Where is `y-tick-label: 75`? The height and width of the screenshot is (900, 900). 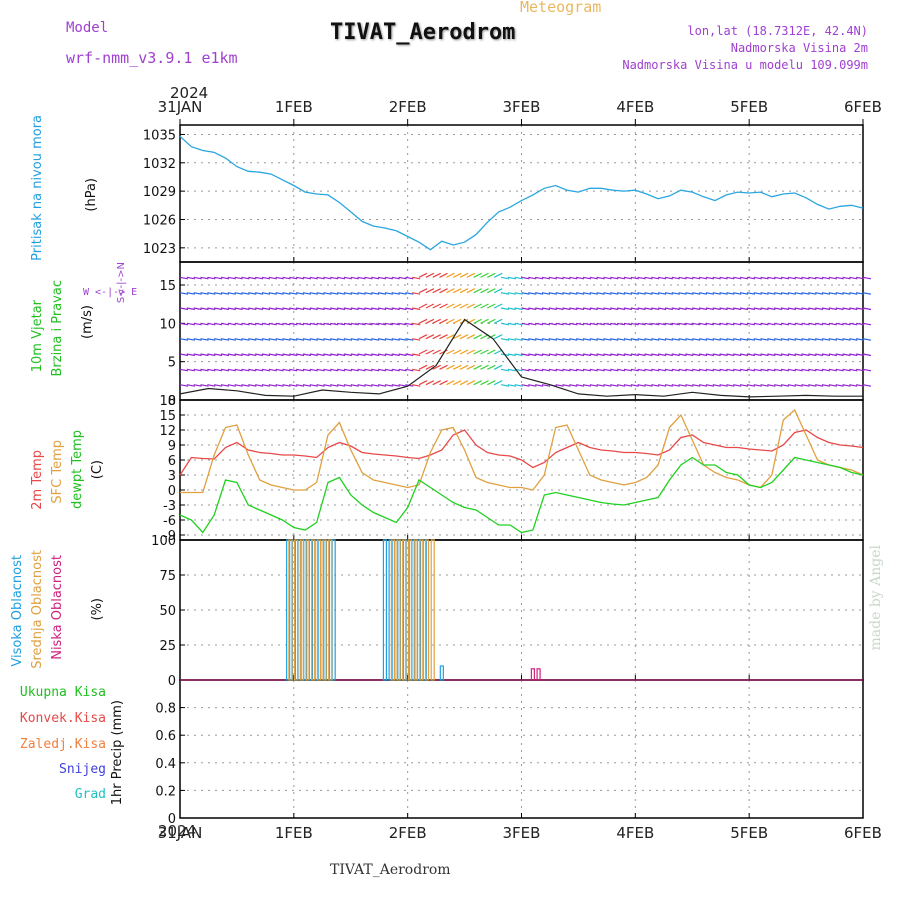
y-tick-label: 75 is located at coordinates (167, 576).